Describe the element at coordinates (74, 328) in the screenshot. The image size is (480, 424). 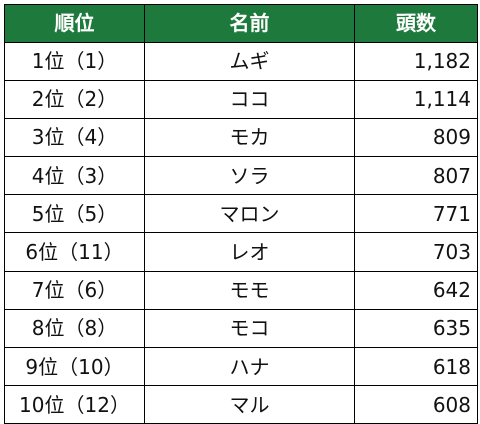
I see `rank-cell: 8位（8）` at that location.